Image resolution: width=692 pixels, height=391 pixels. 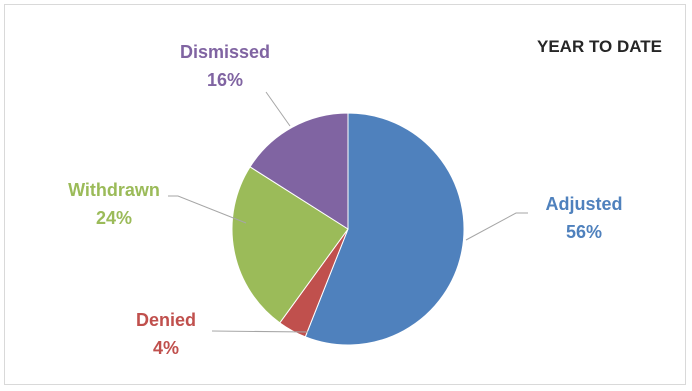 I want to click on leader-line-denied, so click(x=260, y=331).